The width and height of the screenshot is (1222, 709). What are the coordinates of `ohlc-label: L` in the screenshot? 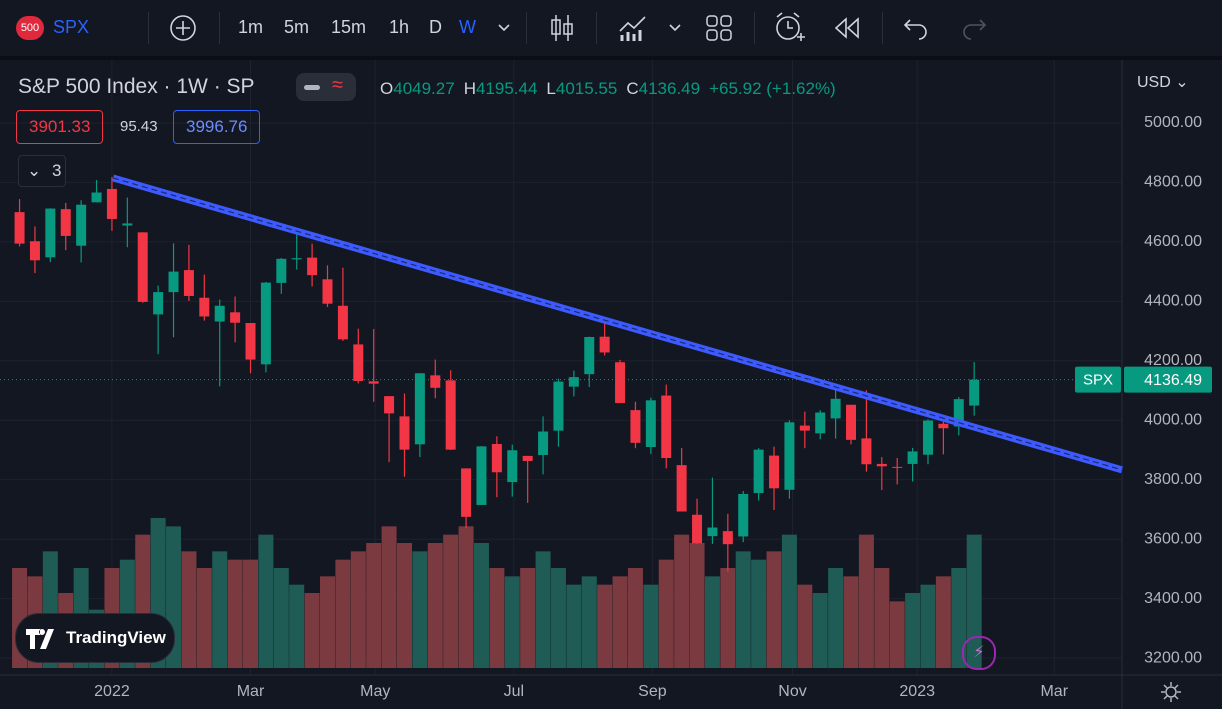 It's located at (551, 88).